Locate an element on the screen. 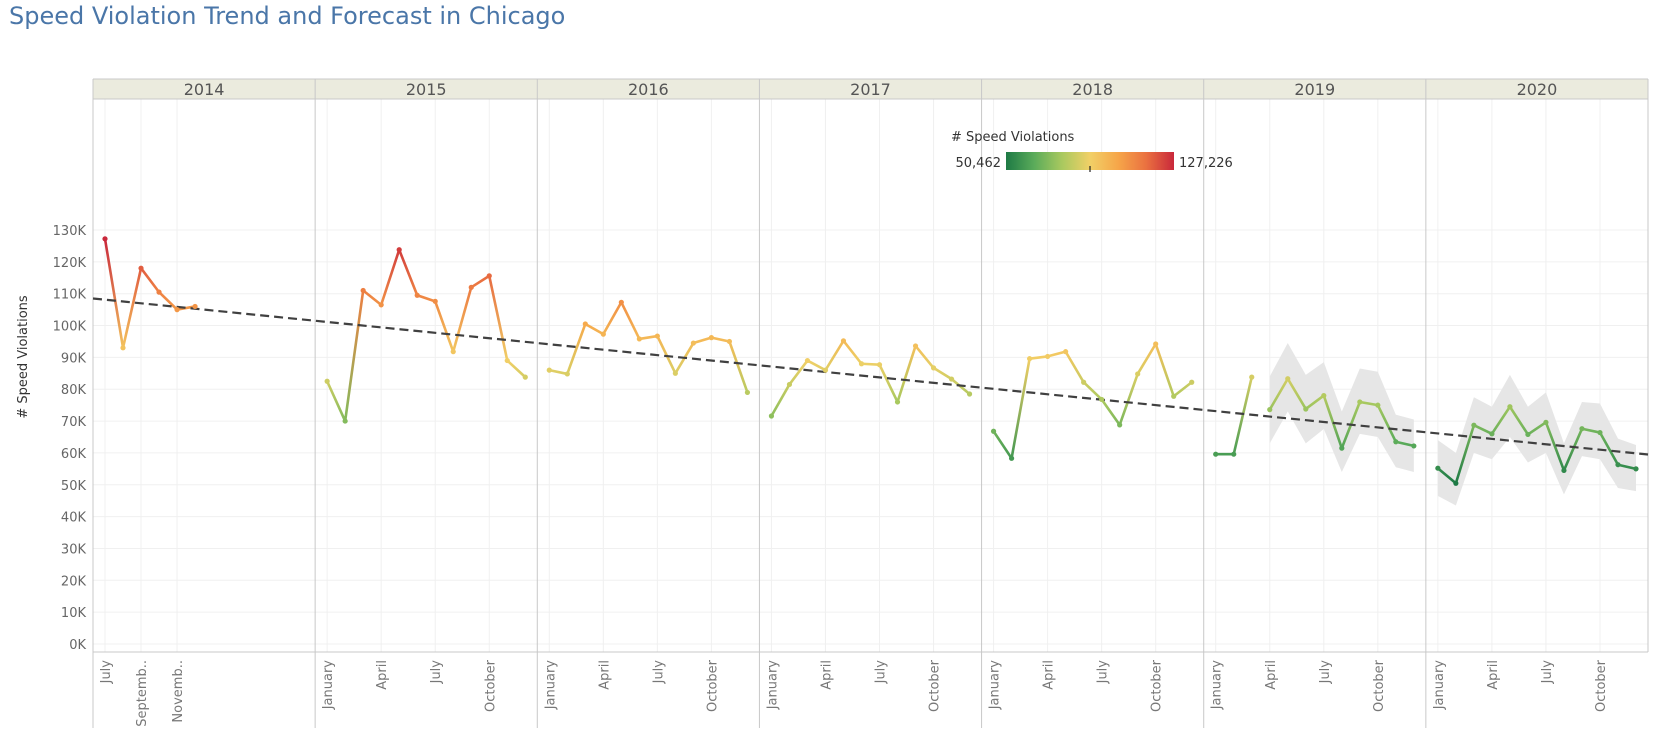 The height and width of the screenshot is (744, 1655). y-tick-label: 70K is located at coordinates (74, 422).